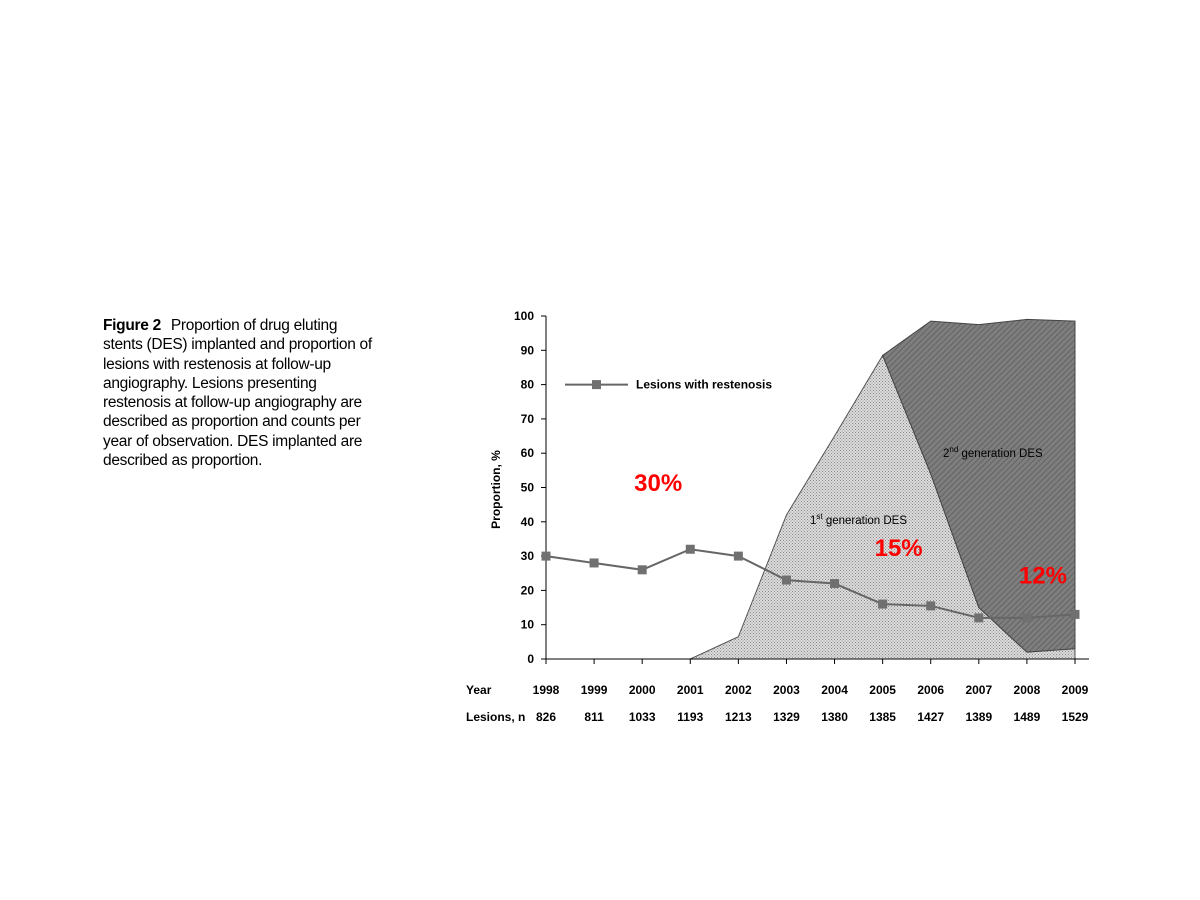 Image resolution: width=1200 pixels, height=900 pixels. I want to click on lesion-count-cell: 1489, so click(1027, 717).